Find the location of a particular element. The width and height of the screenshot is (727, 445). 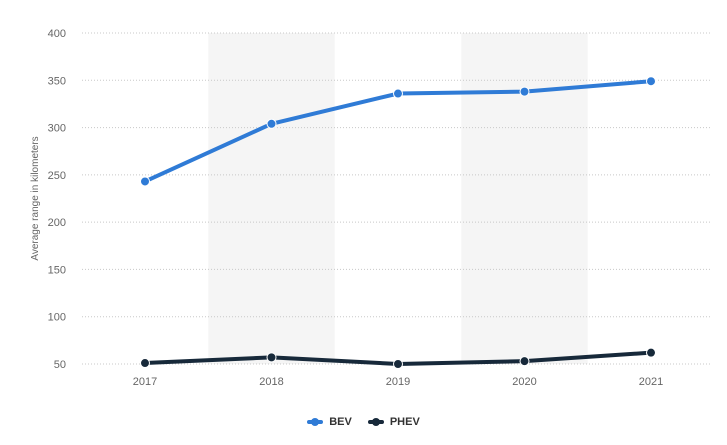

band-2020 is located at coordinates (524, 198).